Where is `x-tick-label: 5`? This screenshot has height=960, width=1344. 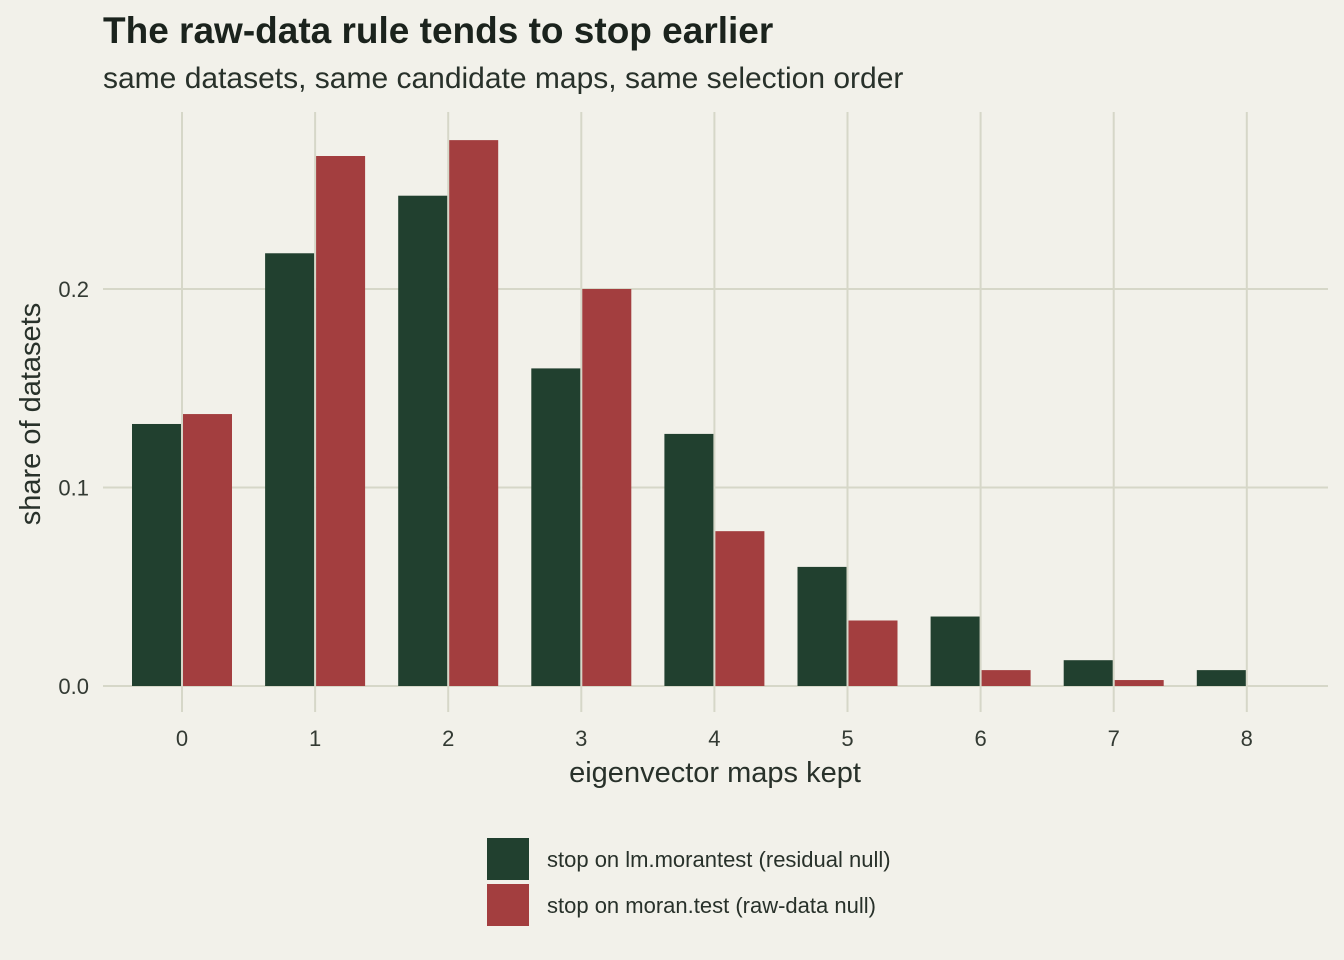 x-tick-label: 5 is located at coordinates (847, 738).